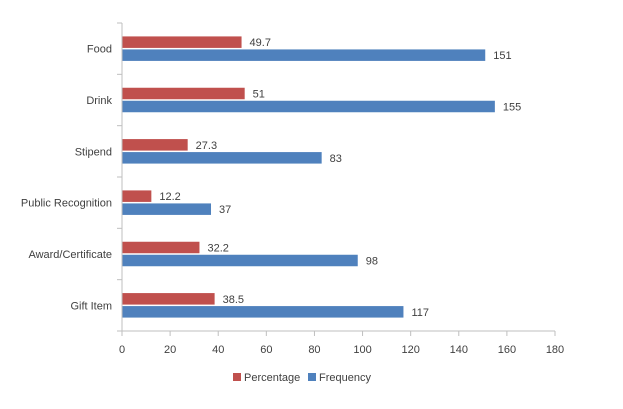  Describe the element at coordinates (302, 378) in the screenshot. I see `legend: Percentage Frequency` at that location.